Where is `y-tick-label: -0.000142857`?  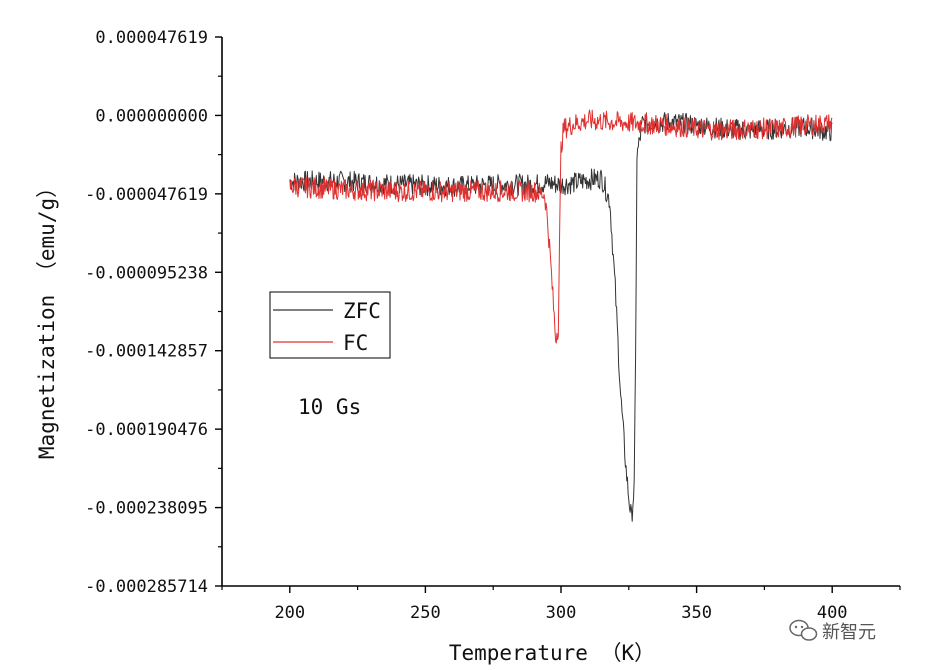 y-tick-label: -0.000142857 is located at coordinates (146, 352).